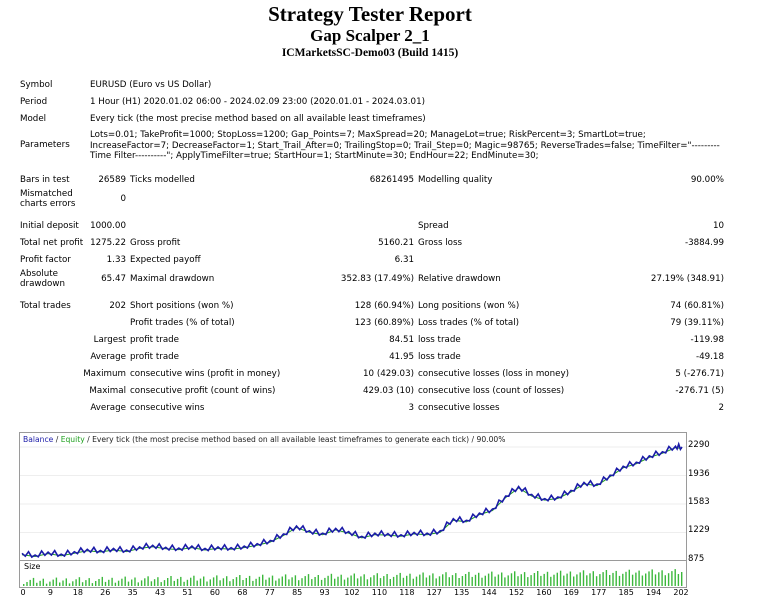 The image size is (760, 600). What do you see at coordinates (205, 373) in the screenshot?
I see `max-wins-label: consecutive wins (profit in money)` at bounding box center [205, 373].